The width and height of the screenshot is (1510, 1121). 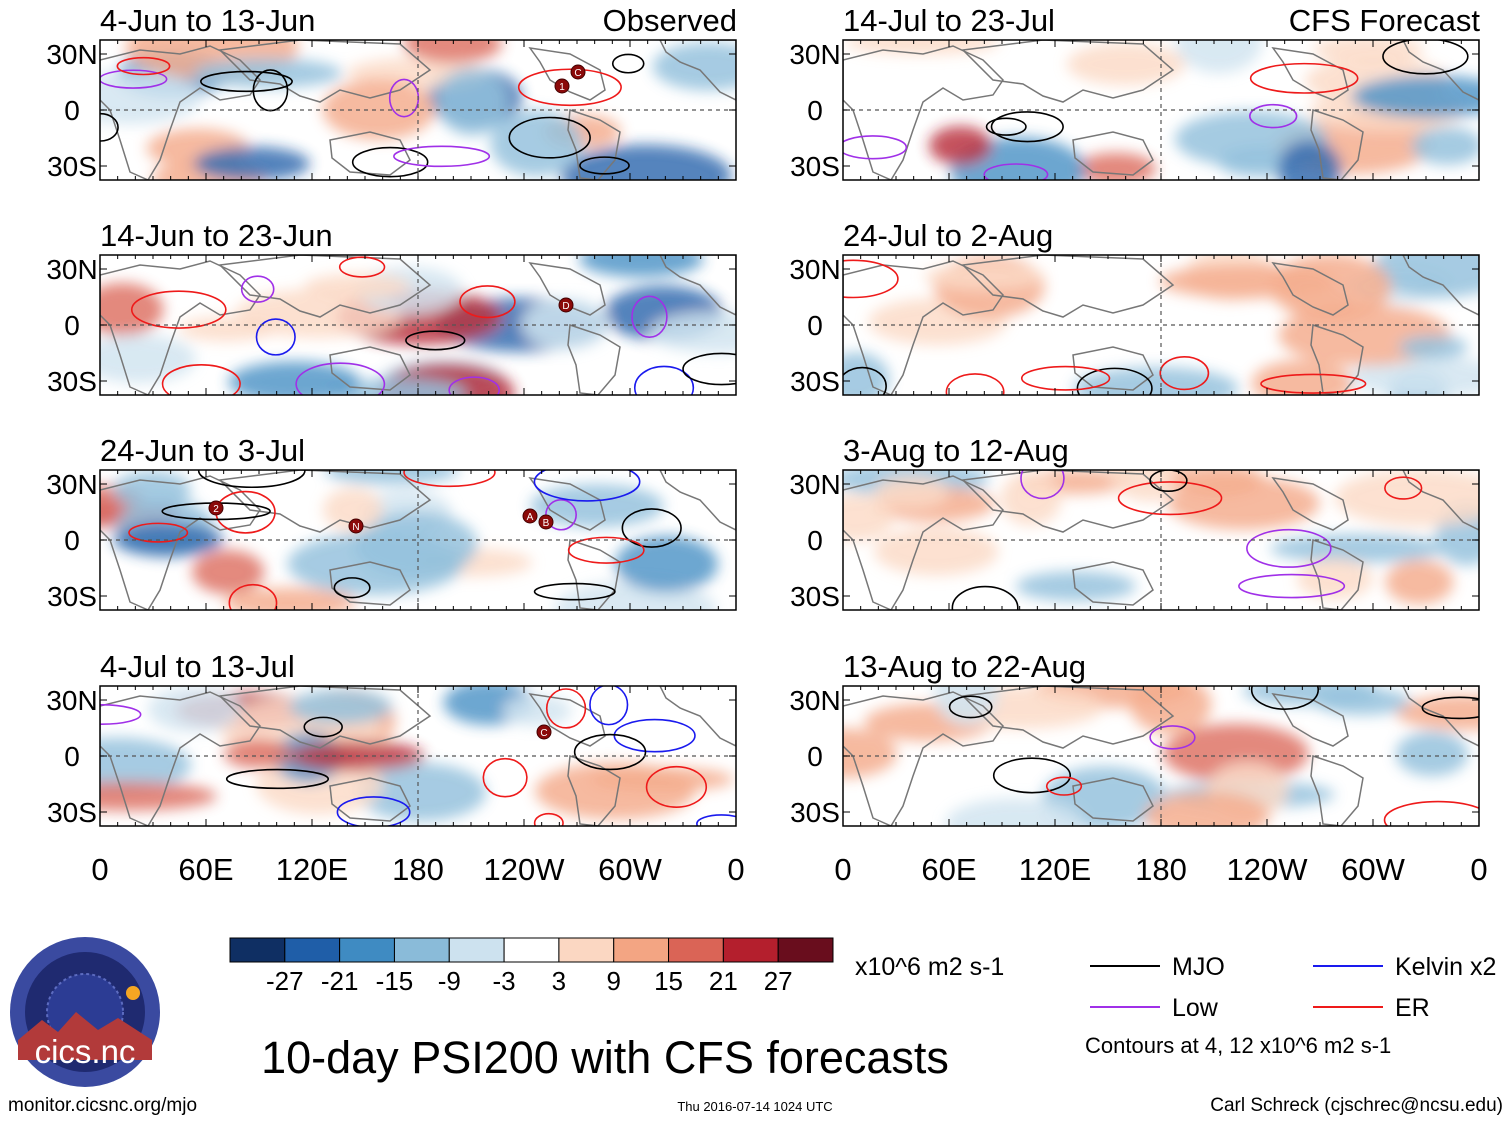 I want to click on colorbar-tick-label: 3, so click(x=559, y=981).